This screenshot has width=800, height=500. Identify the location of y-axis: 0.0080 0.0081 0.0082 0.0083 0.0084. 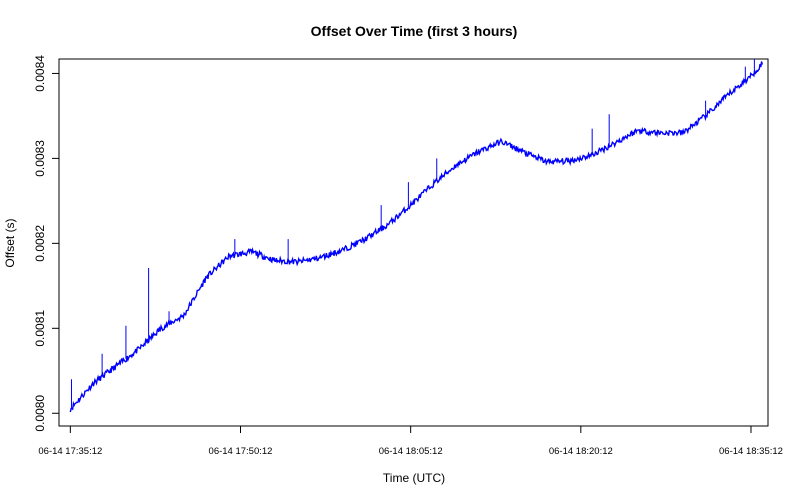
(46, 243).